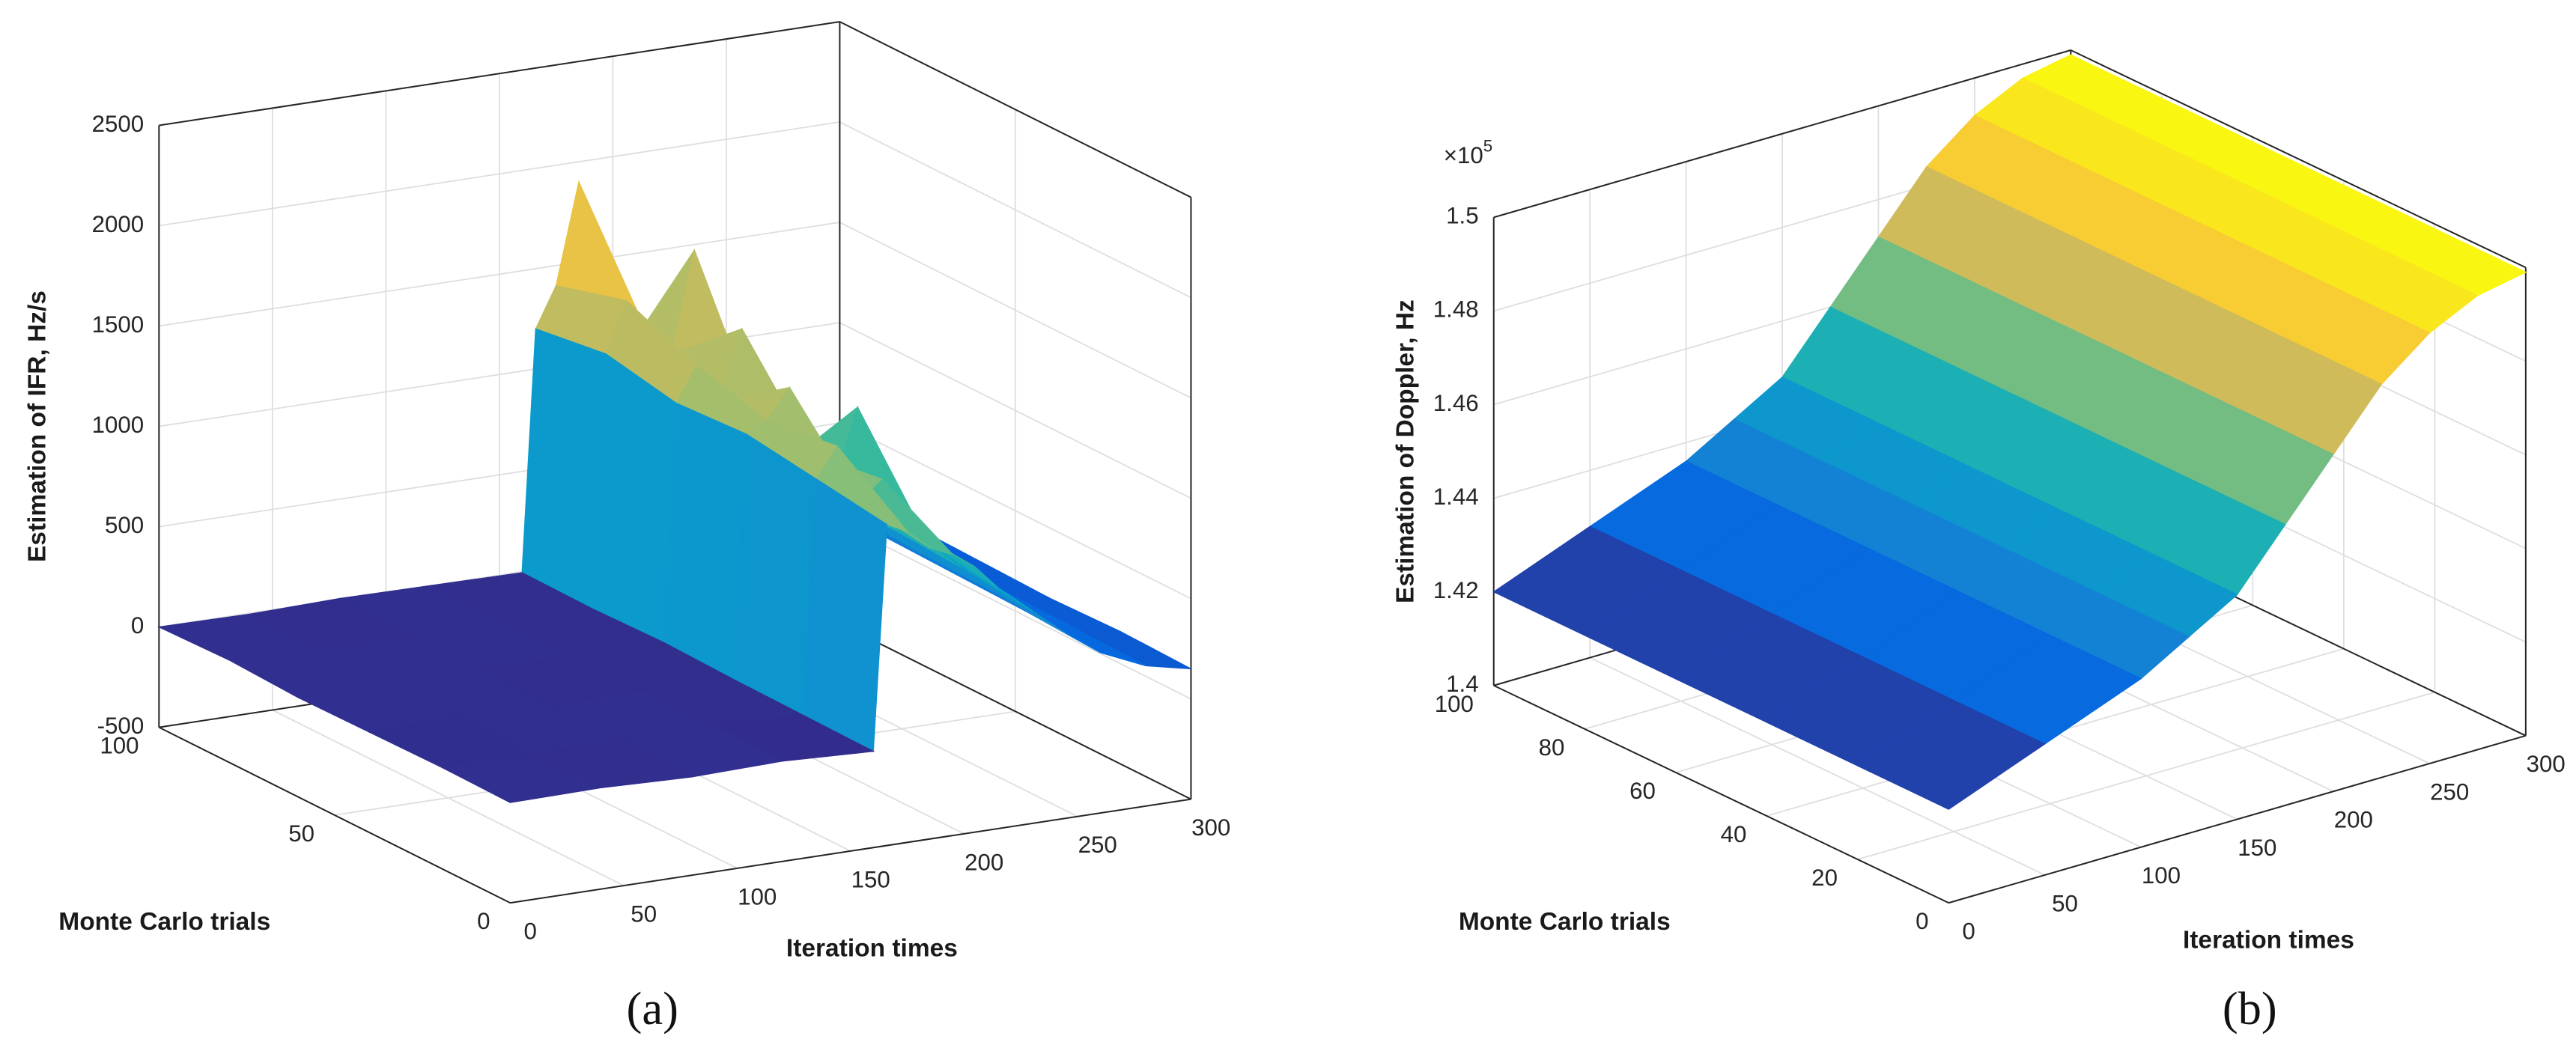 The width and height of the screenshot is (2576, 1045). What do you see at coordinates (121, 726) in the screenshot?
I see `z-tick-label: -500` at bounding box center [121, 726].